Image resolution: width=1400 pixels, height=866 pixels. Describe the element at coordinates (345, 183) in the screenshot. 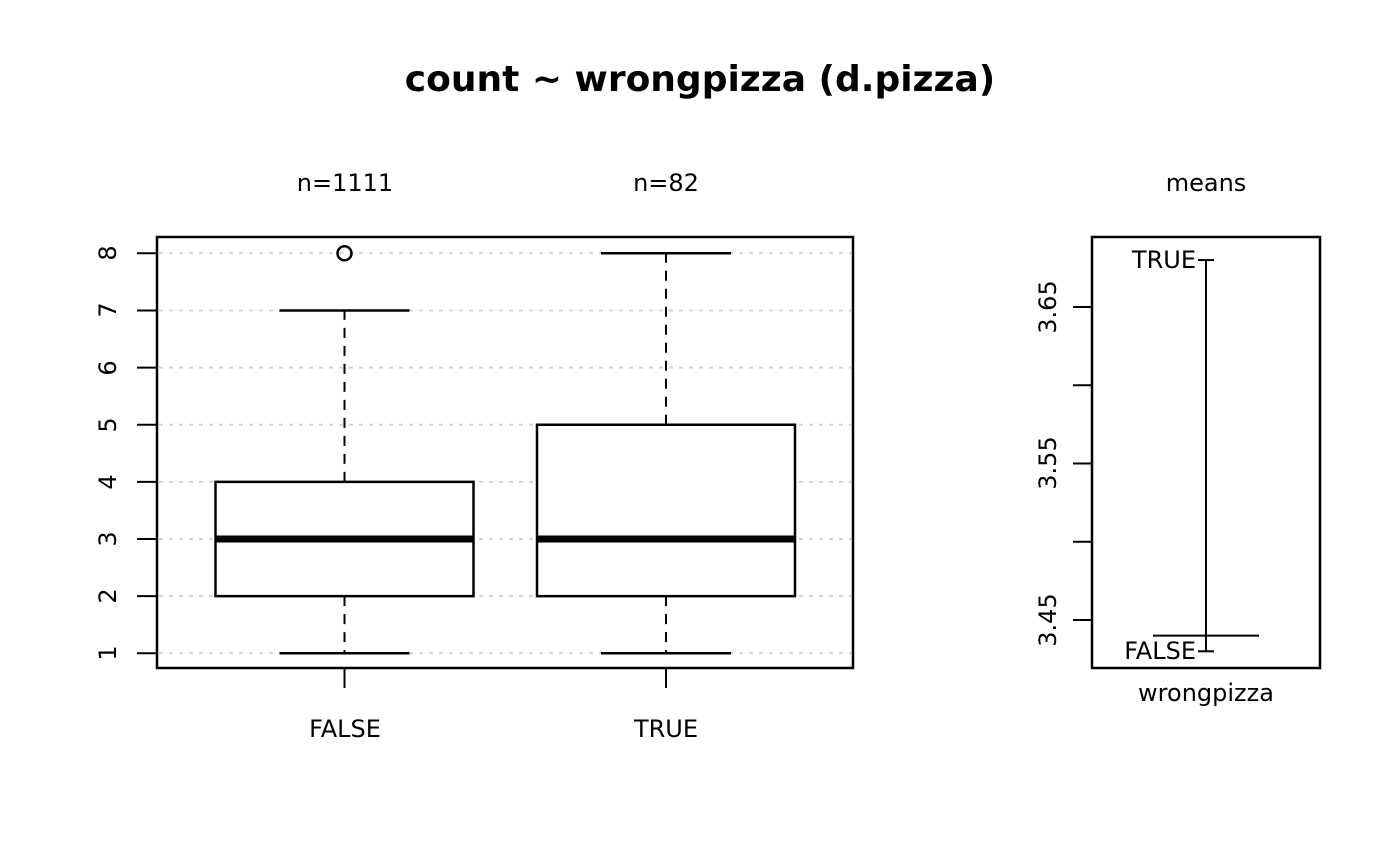

I see `subtitle-n-false: n=1111` at that location.